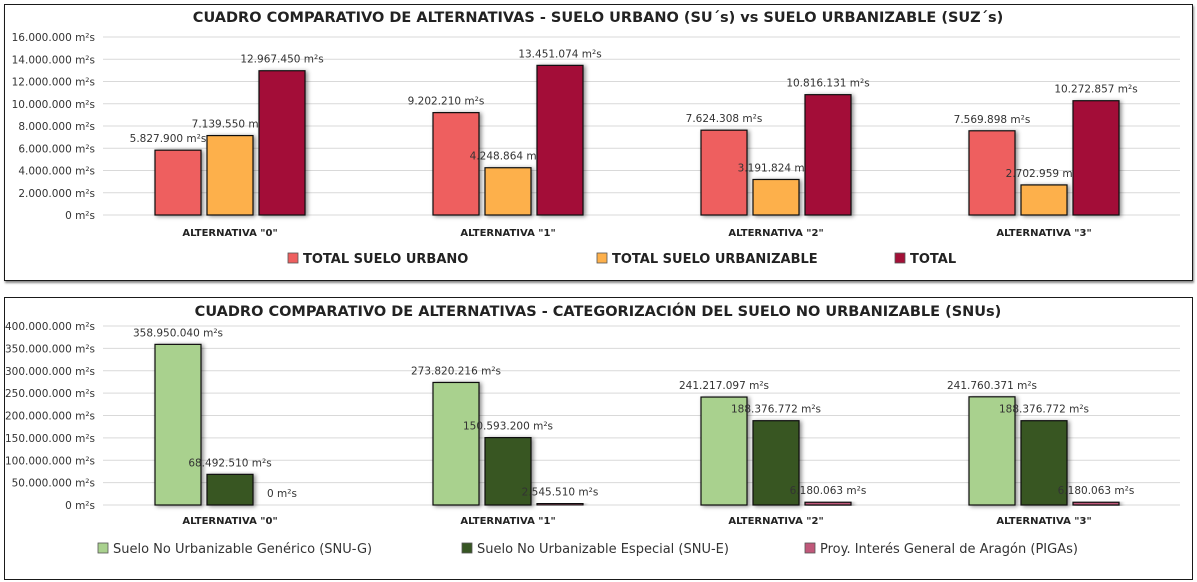  Describe the element at coordinates (50, 439) in the screenshot. I see `y-tick-label: 150.000.000 m²s` at that location.